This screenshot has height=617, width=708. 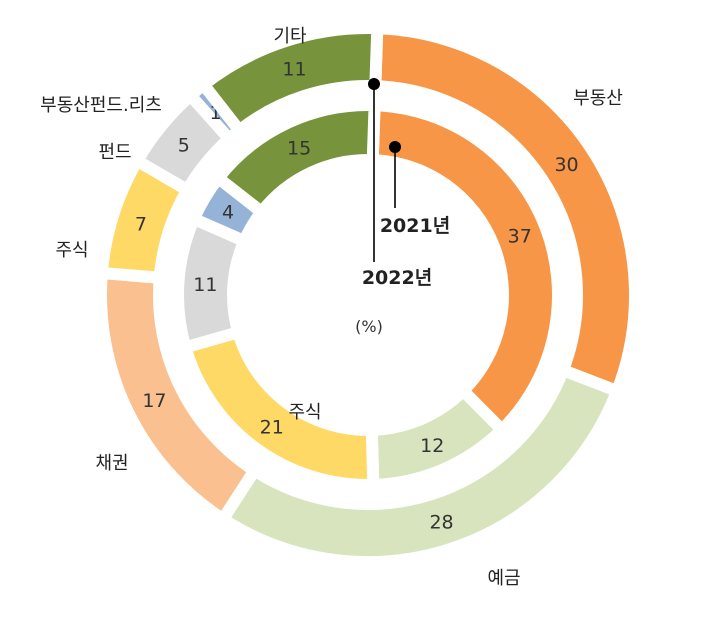 What do you see at coordinates (184, 145) in the screenshot?
I see `outer-value-label-fund: 5` at bounding box center [184, 145].